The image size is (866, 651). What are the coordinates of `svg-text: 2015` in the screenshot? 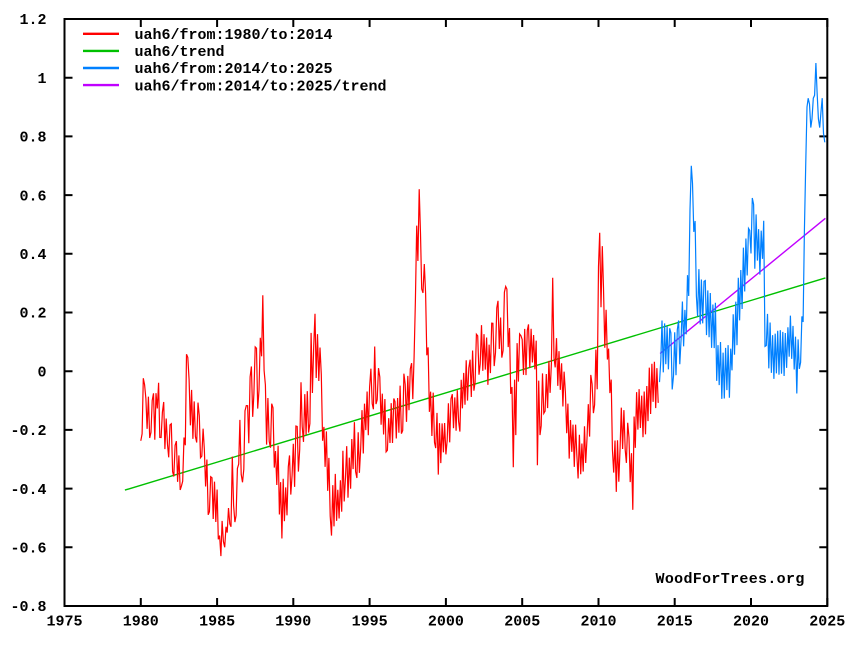 It's located at (675, 622).